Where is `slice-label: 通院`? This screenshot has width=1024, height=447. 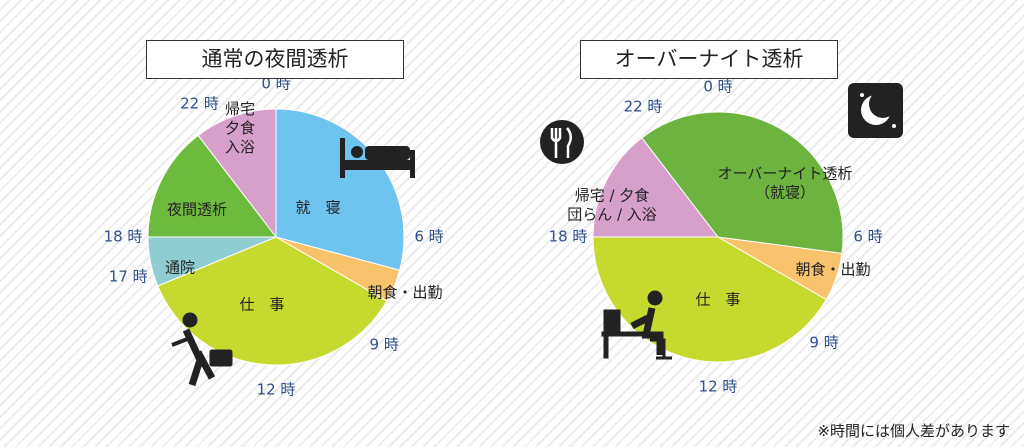
slice-label: 通院 is located at coordinates (180, 267).